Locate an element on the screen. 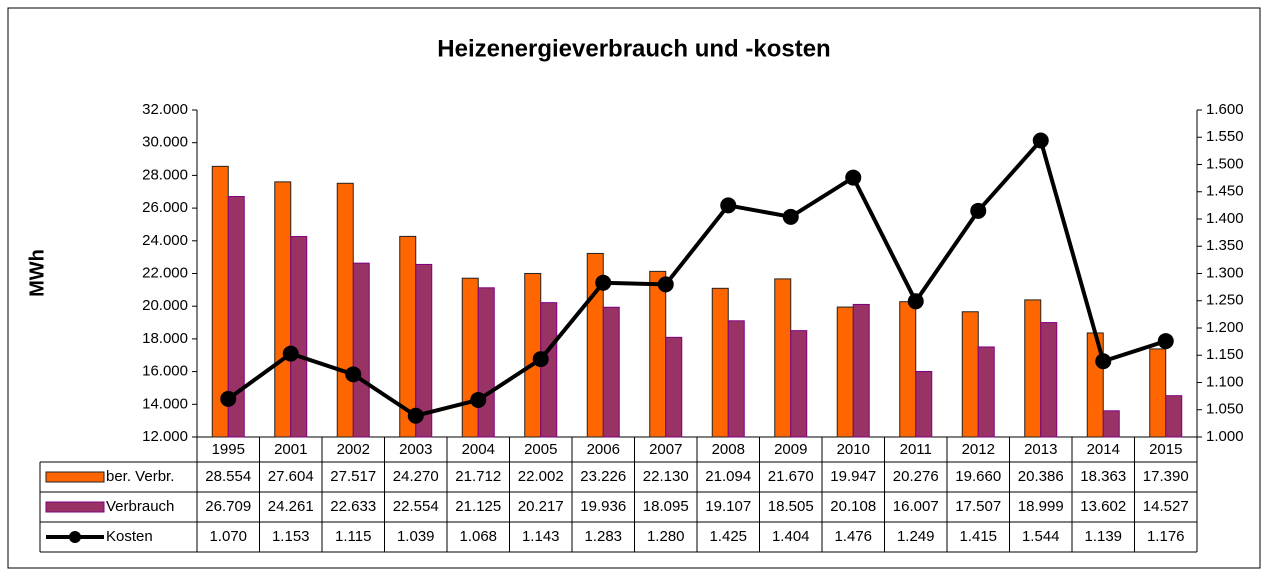 This screenshot has height=575, width=1268. table-cell: 20.217 is located at coordinates (541, 506).